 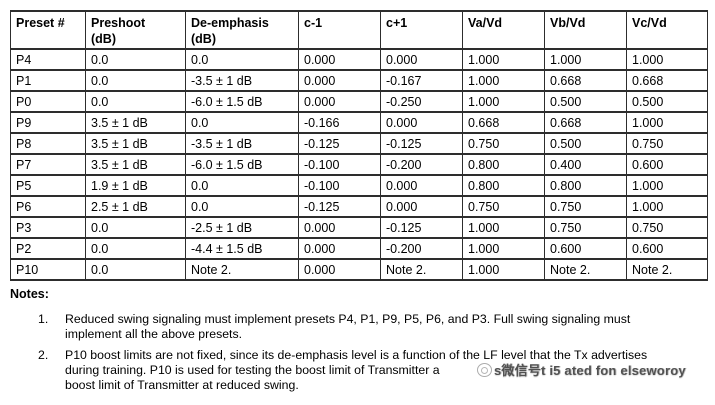 What do you see at coordinates (242, 30) in the screenshot?
I see `column-header: De-emphasis (dB)` at bounding box center [242, 30].